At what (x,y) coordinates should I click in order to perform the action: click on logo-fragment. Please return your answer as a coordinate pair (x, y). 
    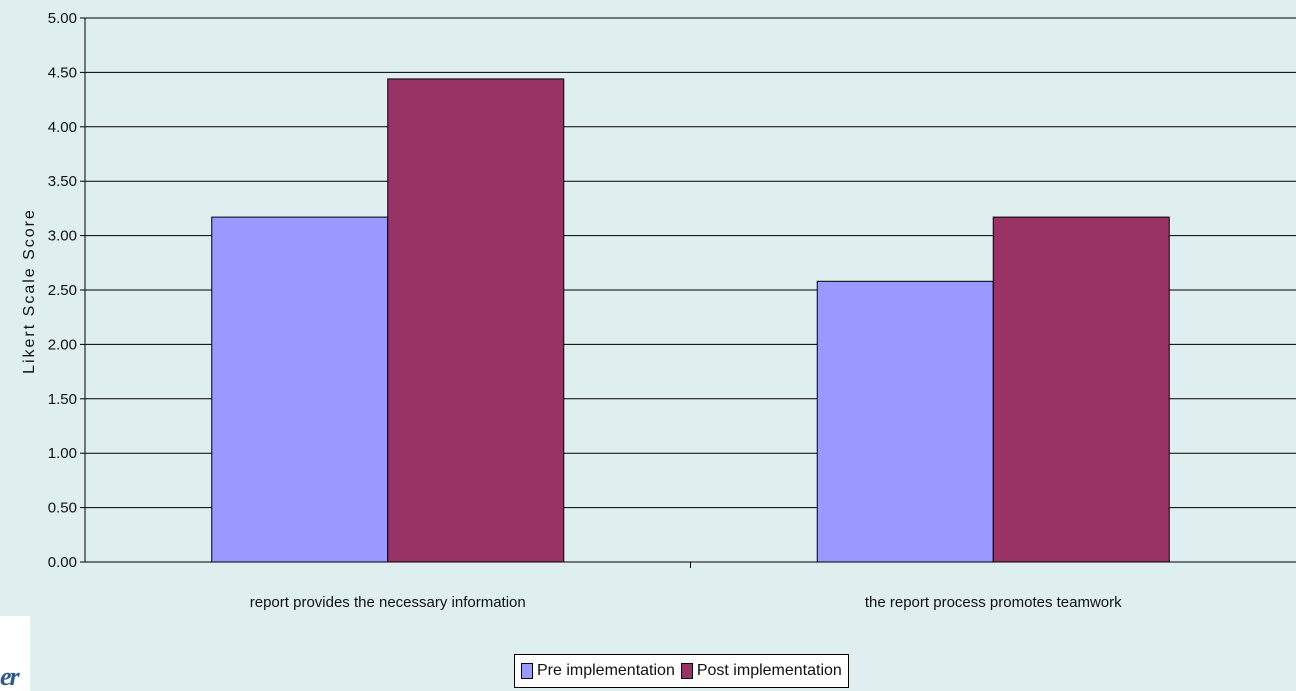
    Looking at the image, I should click on (15, 653).